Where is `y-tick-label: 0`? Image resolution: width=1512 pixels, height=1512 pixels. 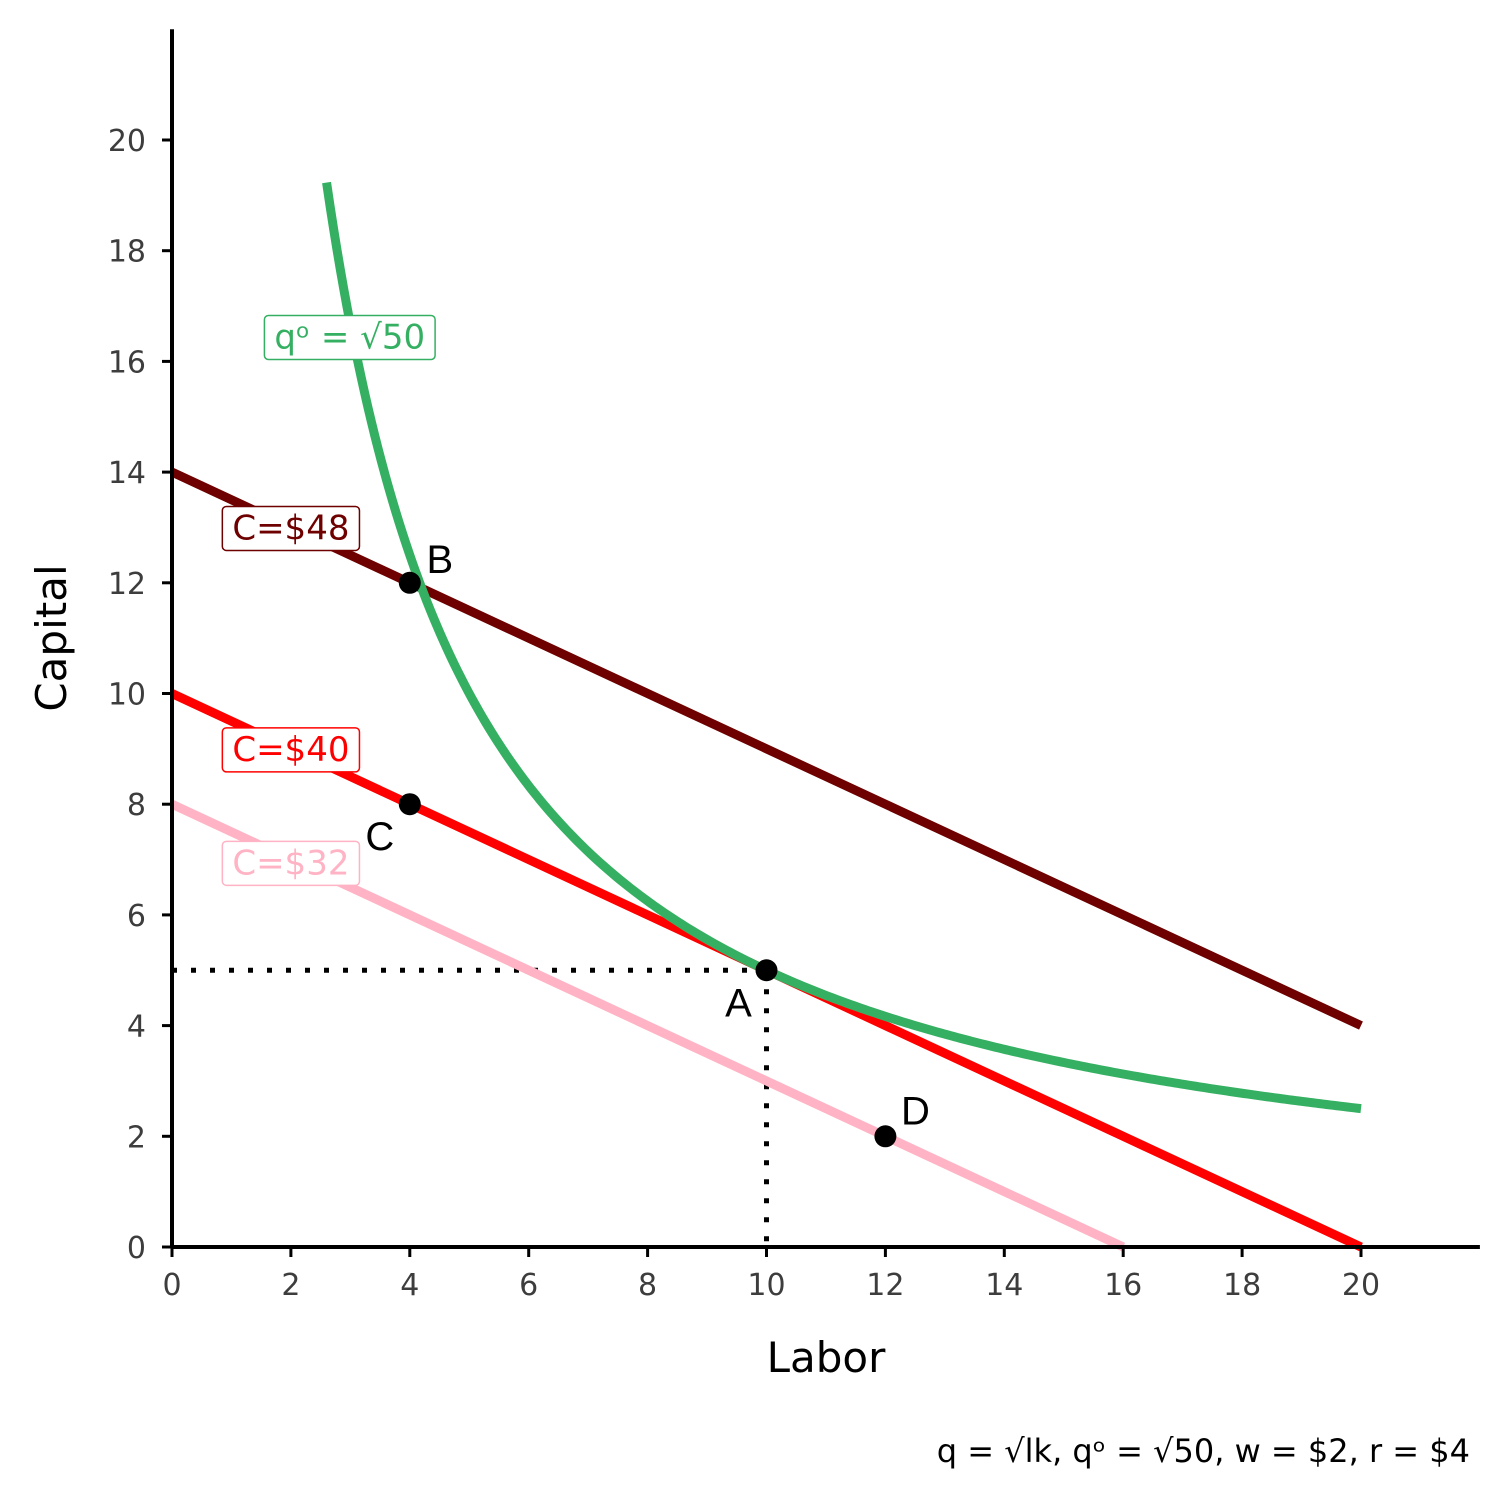 y-tick-label: 0 is located at coordinates (136, 1248).